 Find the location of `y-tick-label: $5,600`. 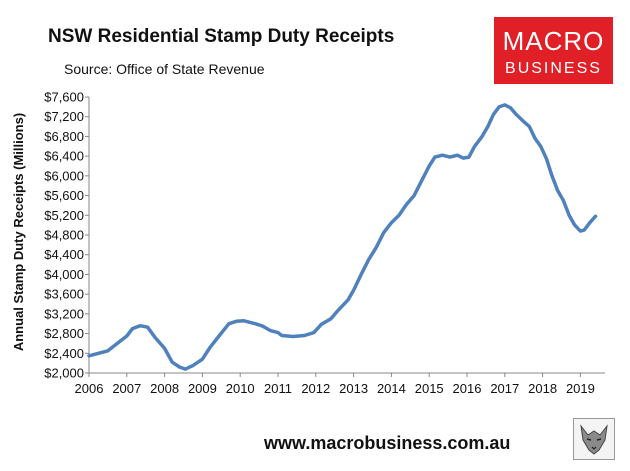

y-tick-label: $5,600 is located at coordinates (64, 195).